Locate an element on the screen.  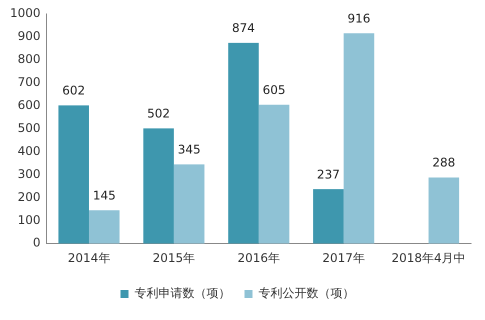
data-label: 916 is located at coordinates (358, 18).